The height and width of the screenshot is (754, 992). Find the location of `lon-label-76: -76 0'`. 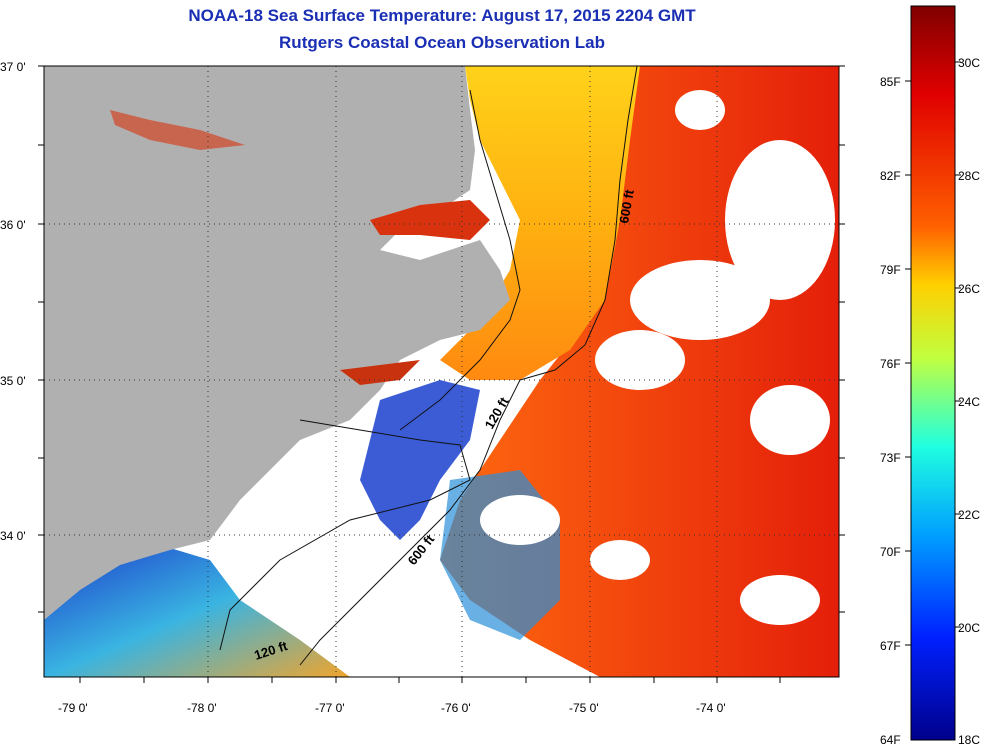

lon-label-76: -76 0' is located at coordinates (456, 708).